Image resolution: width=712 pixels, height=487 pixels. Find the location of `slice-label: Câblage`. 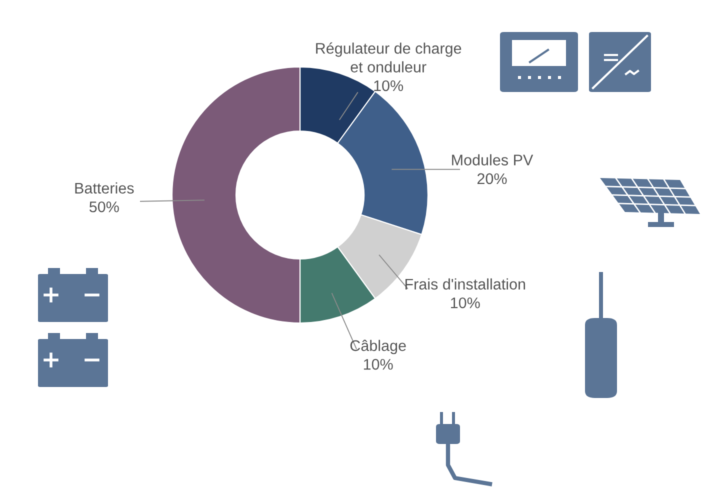

slice-label: Câblage is located at coordinates (378, 347).